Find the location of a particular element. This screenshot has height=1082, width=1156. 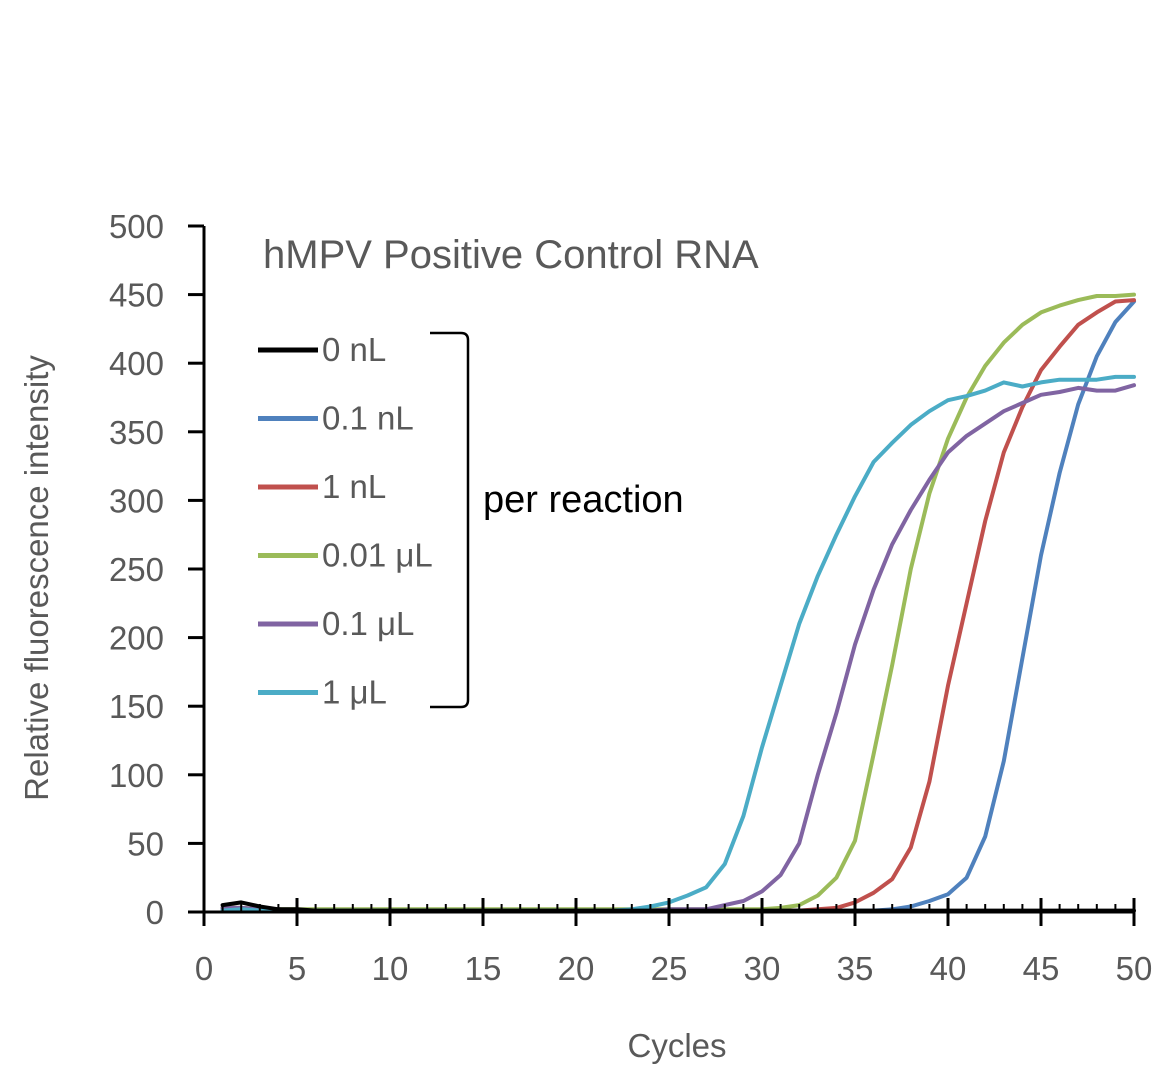

y-tick-label: 0 is located at coordinates (155, 912).